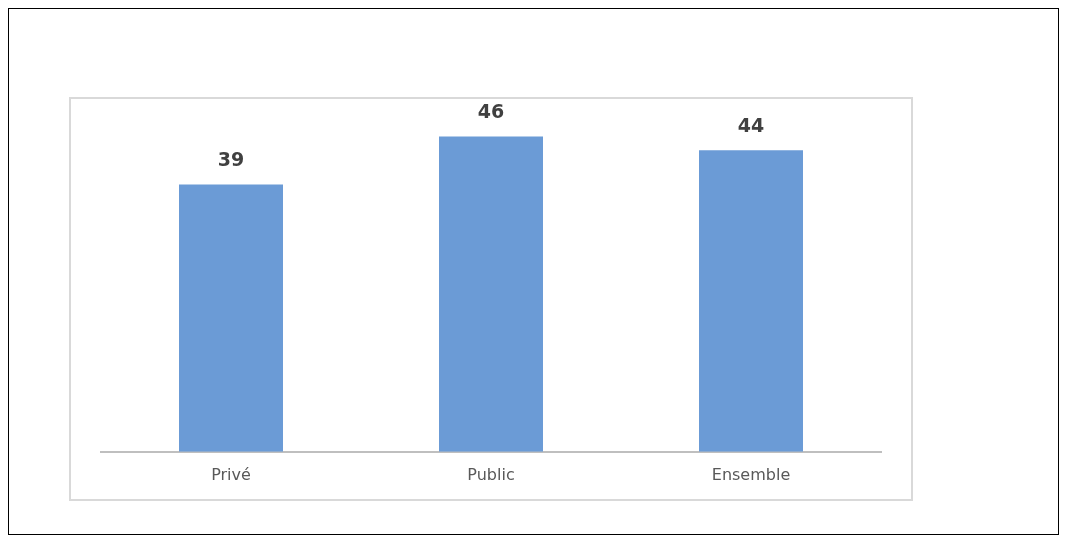 This screenshot has height=543, width=1067. Describe the element at coordinates (491, 474) in the screenshot. I see `x-tick-label: Public` at that location.